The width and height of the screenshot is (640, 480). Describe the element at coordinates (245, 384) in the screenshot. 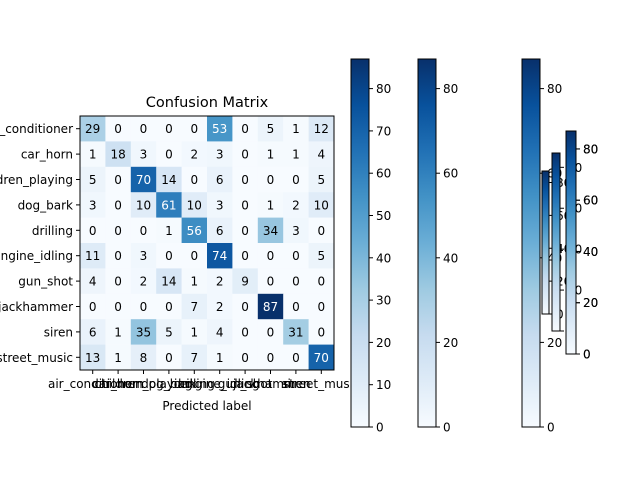

I see `x-tick-label: gun_shot` at that location.